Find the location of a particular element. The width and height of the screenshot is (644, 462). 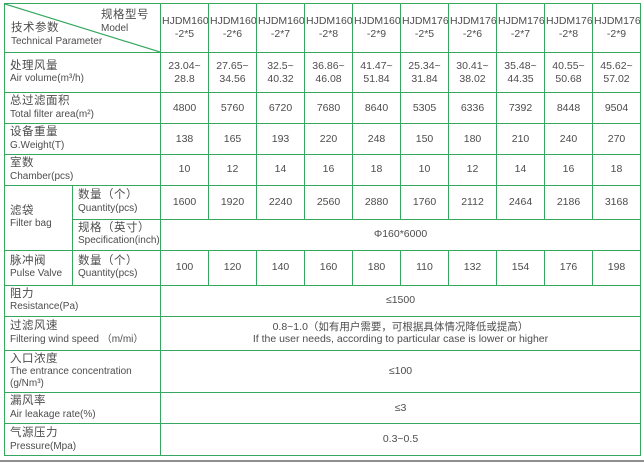

filter-area-value: 5305 is located at coordinates (424, 108).